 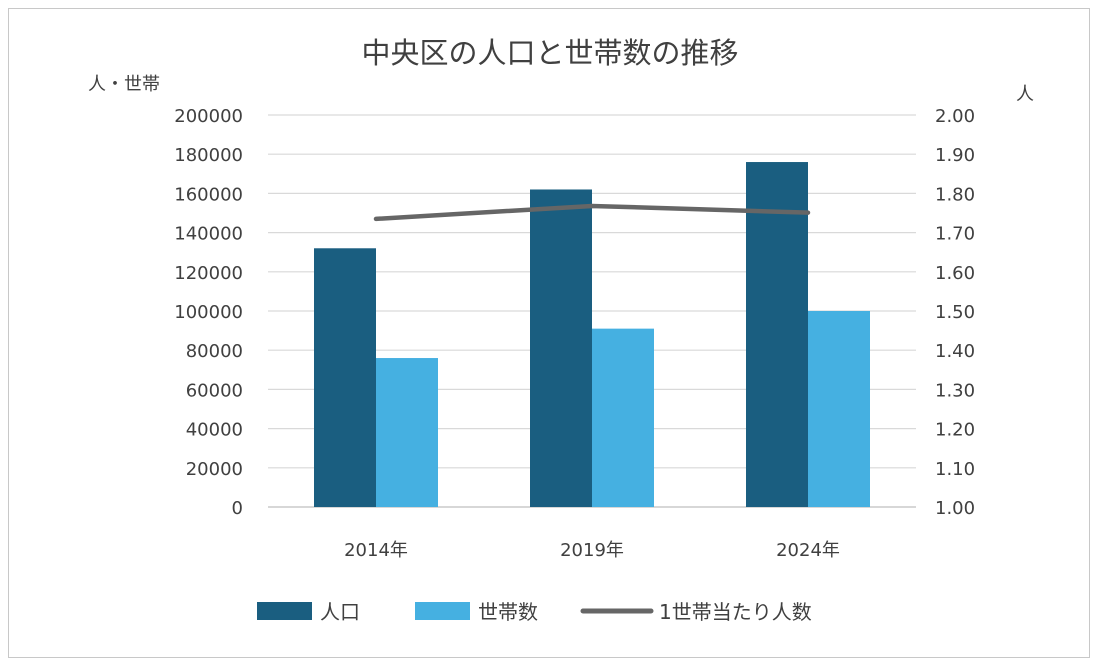 What do you see at coordinates (208, 194) in the screenshot?
I see `left-tick-label: 160000` at bounding box center [208, 194].